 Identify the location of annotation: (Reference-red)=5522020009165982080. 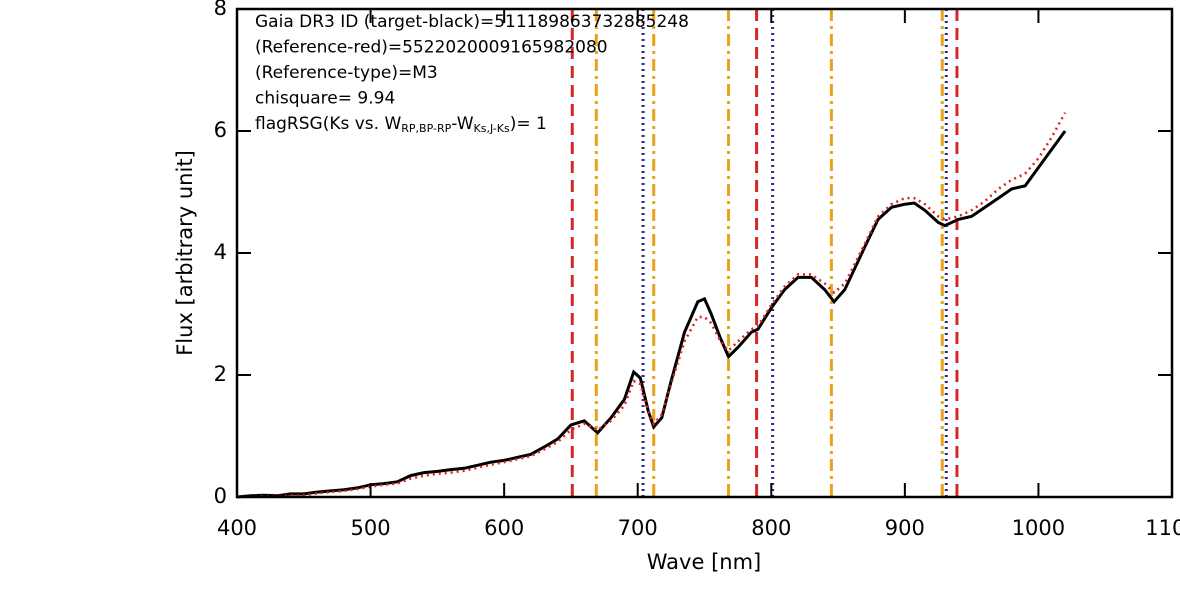
(431, 48).